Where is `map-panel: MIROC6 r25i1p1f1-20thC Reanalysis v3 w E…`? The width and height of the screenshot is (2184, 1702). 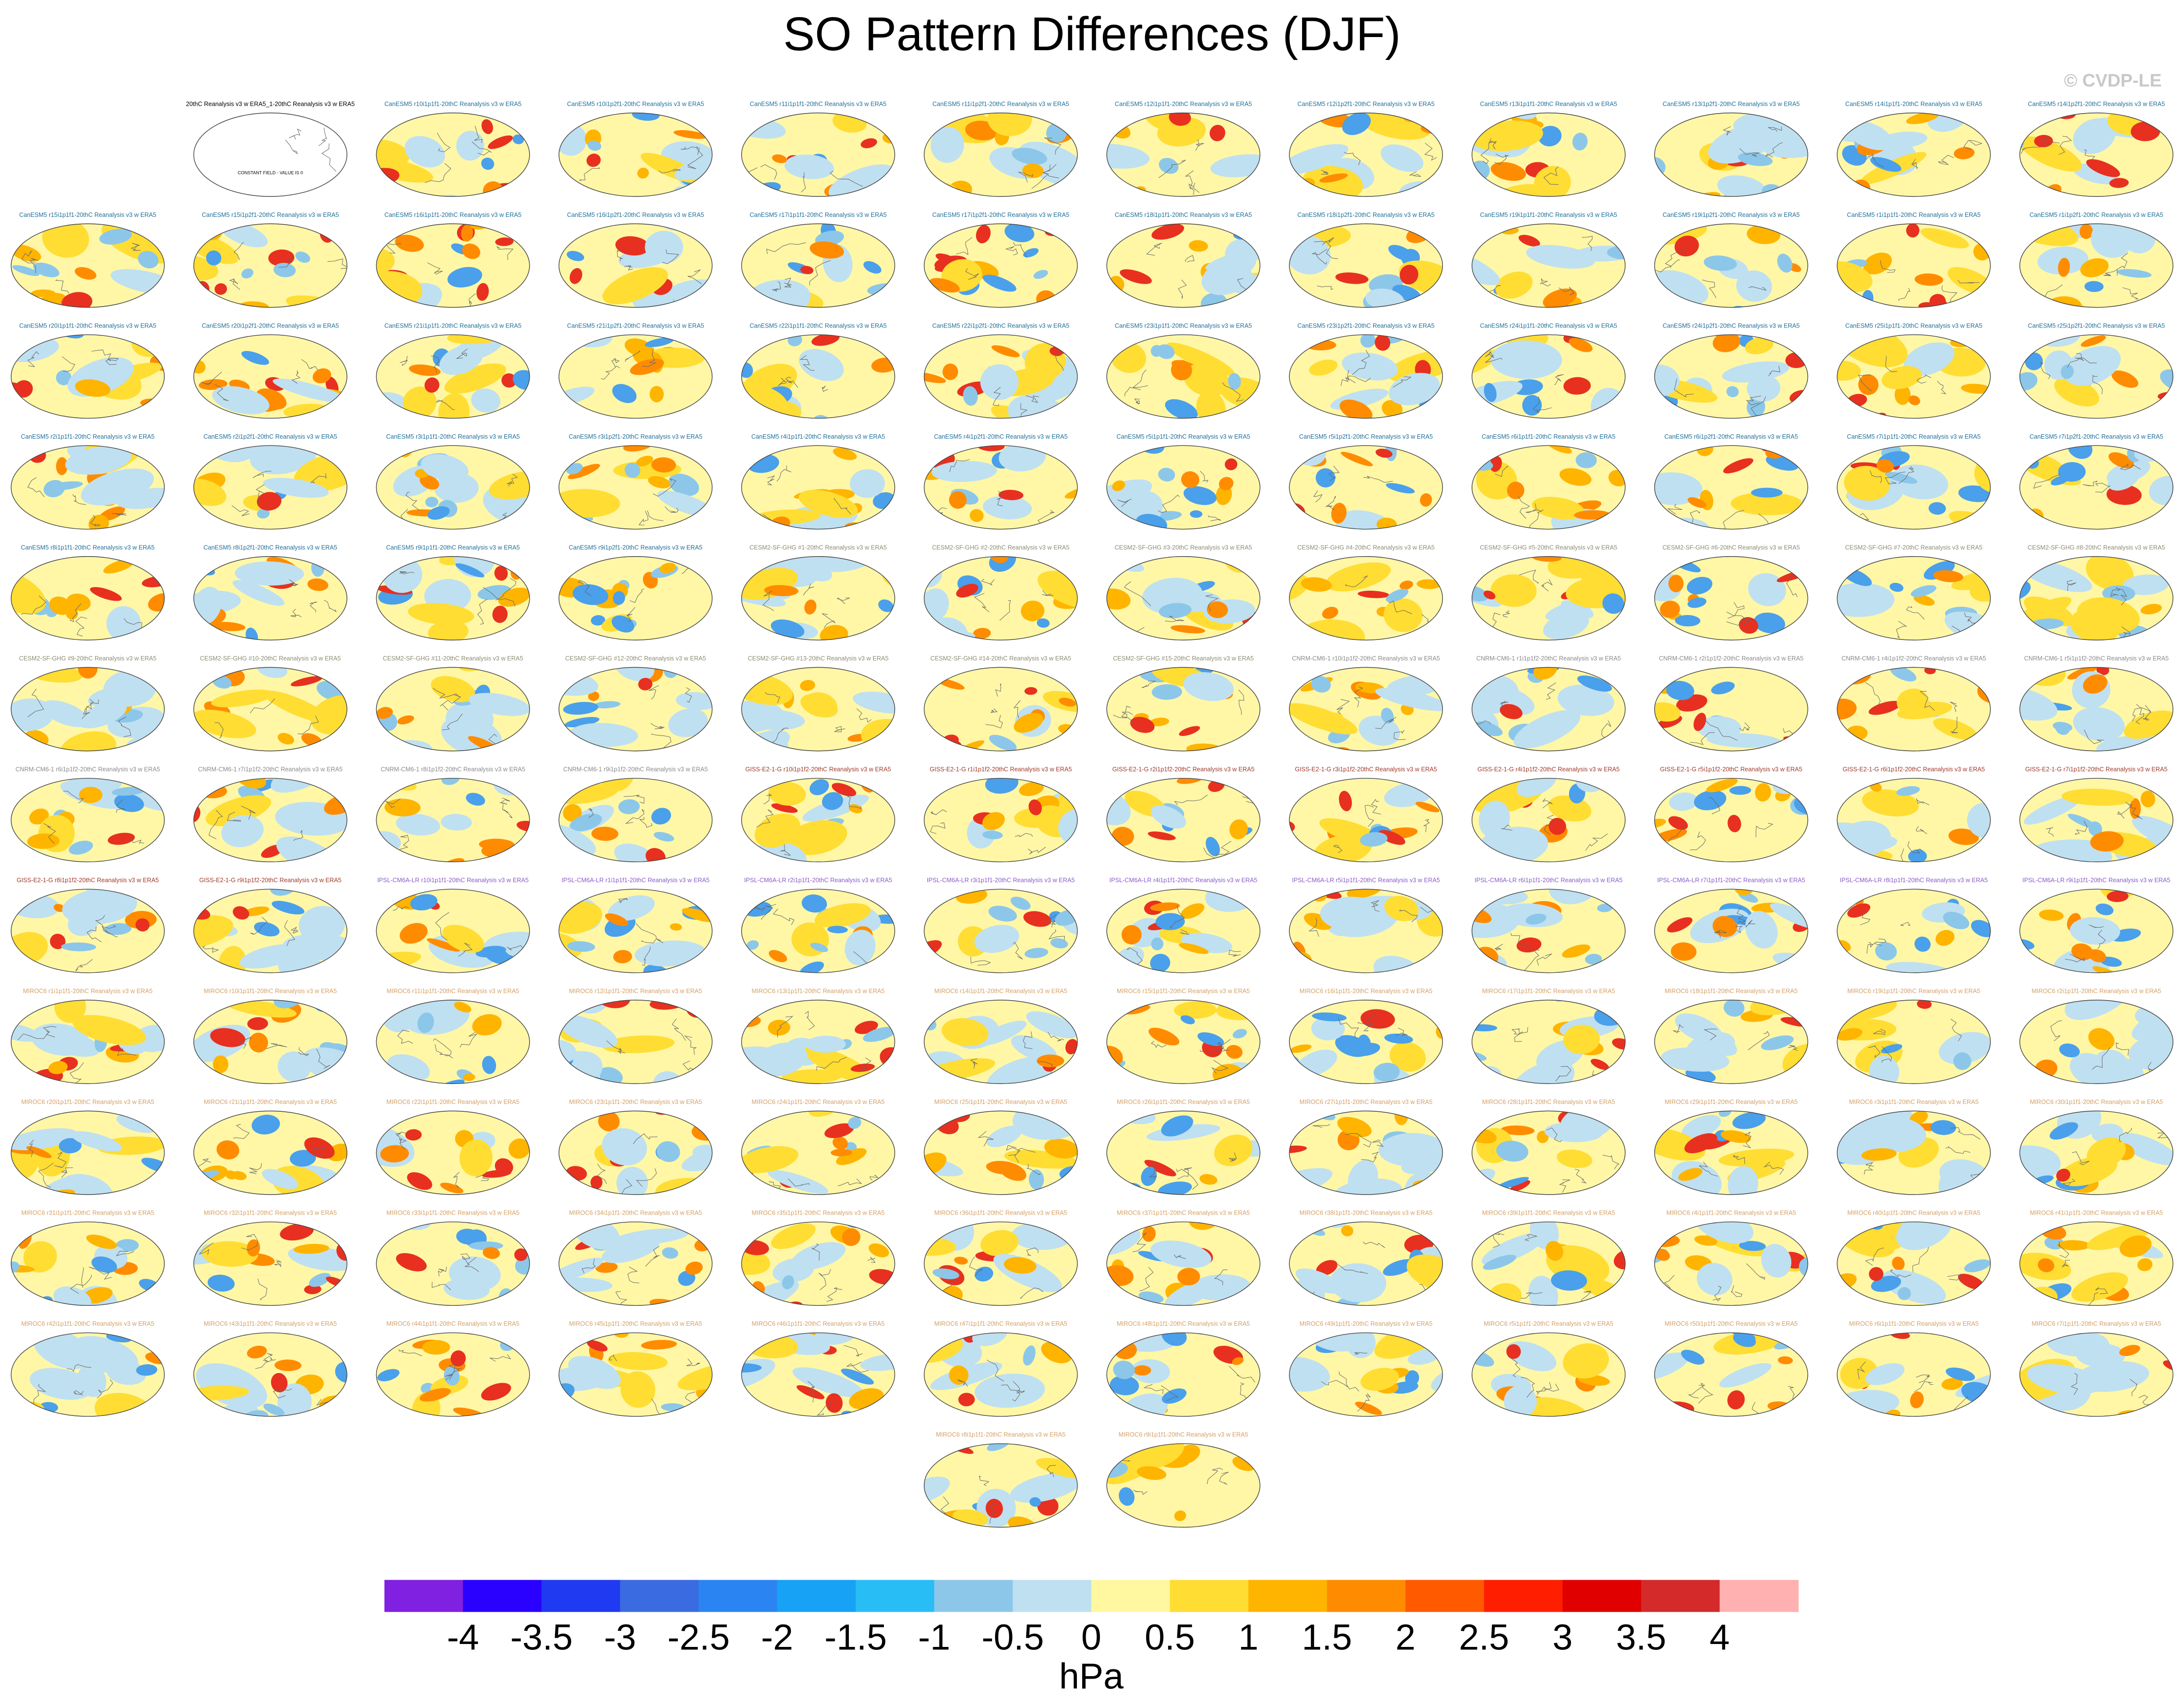 map-panel: MIROC6 r25i1p1f1-20thC Reanalysis v3 w E… is located at coordinates (1000, 1147).